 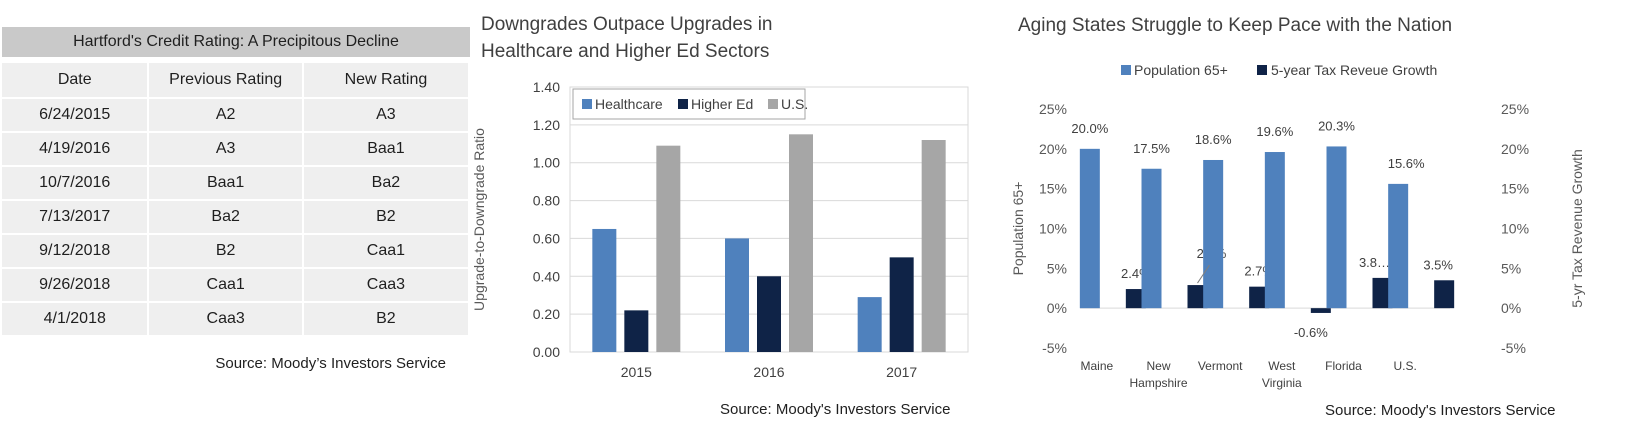 What do you see at coordinates (1515, 229) in the screenshot?
I see `right-y-tick-label: 10%` at bounding box center [1515, 229].